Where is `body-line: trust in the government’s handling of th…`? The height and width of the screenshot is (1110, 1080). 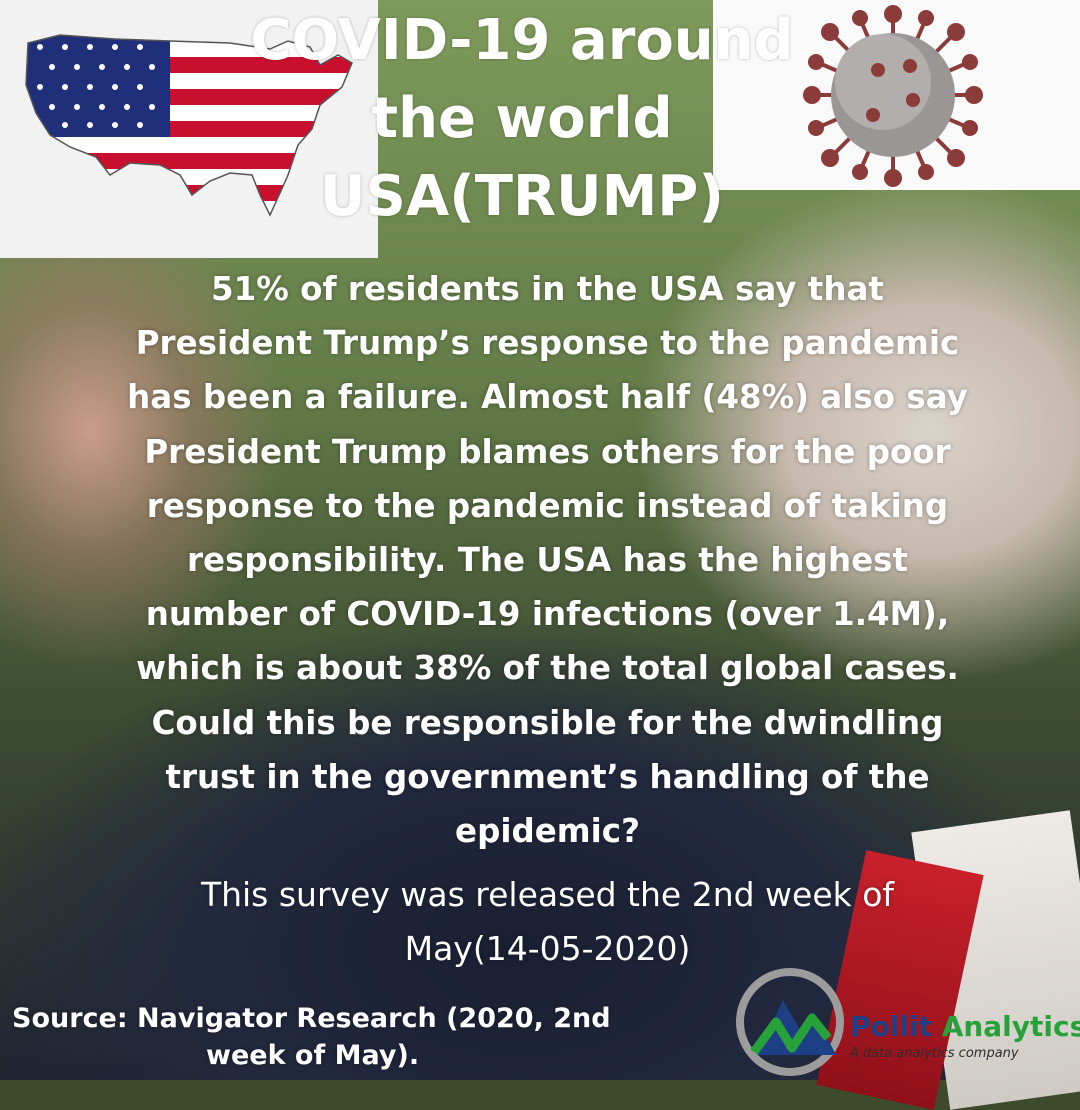 body-line: trust in the government’s handling of th… is located at coordinates (547, 776).